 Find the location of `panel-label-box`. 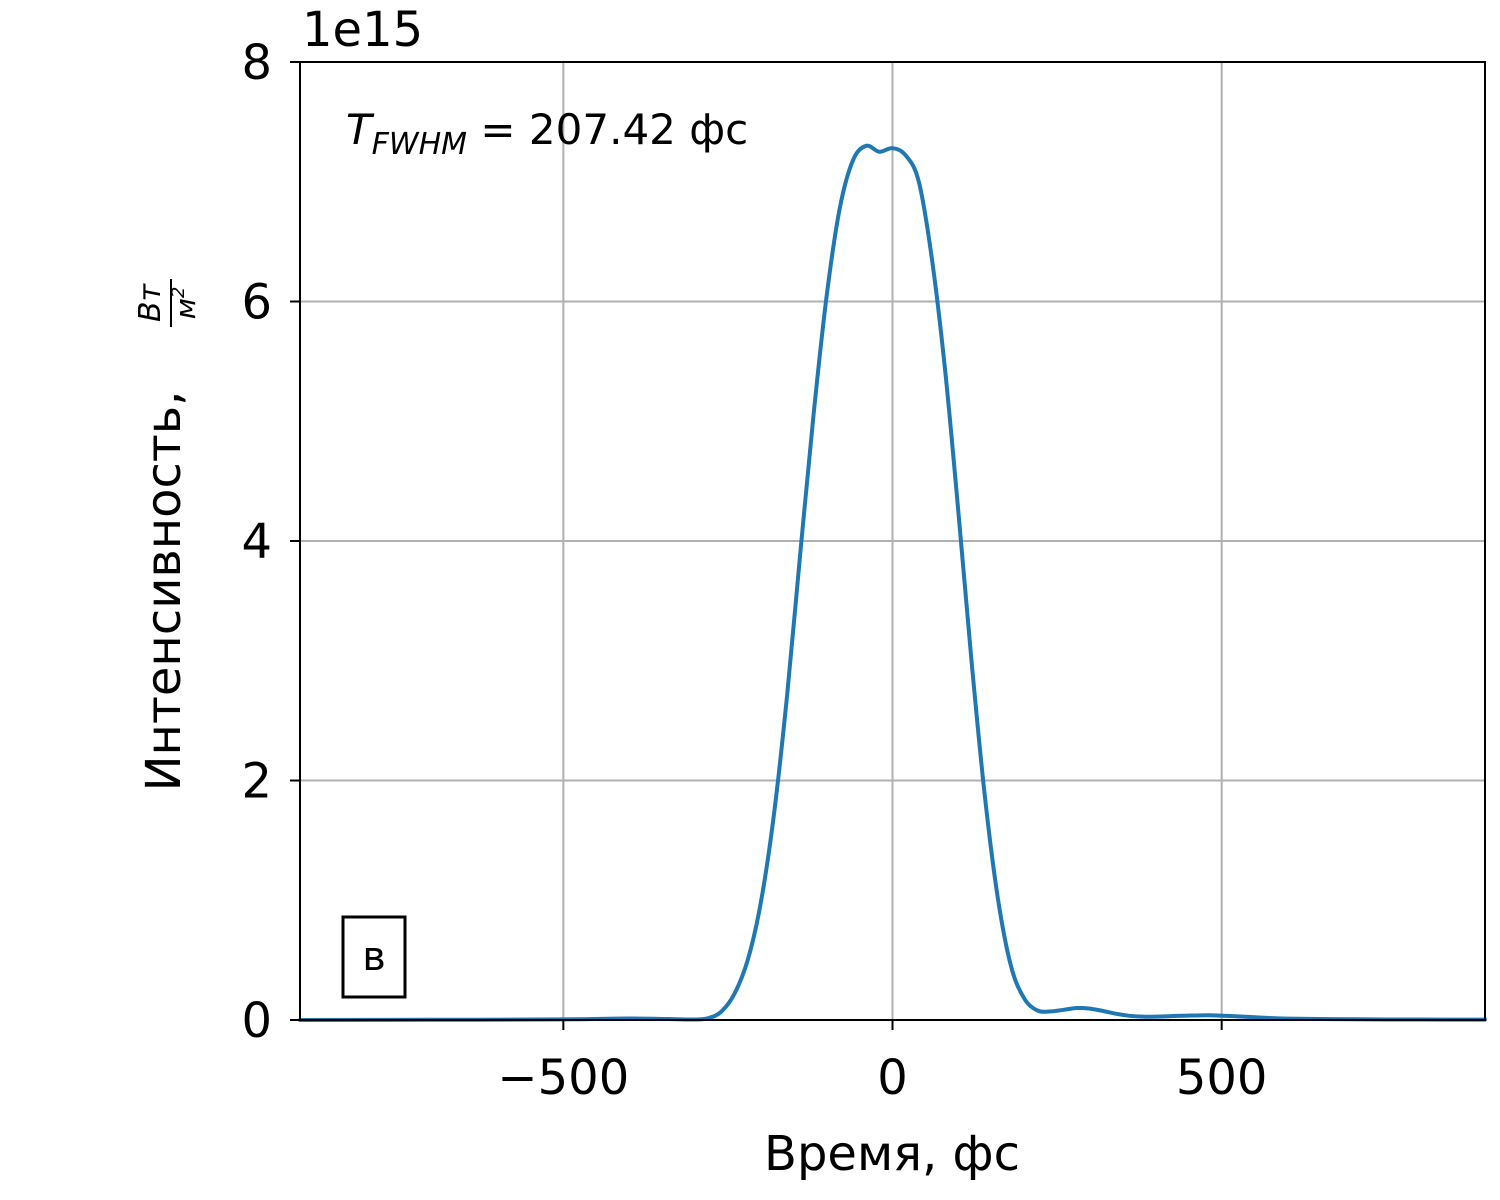

panel-label-box is located at coordinates (374, 957).